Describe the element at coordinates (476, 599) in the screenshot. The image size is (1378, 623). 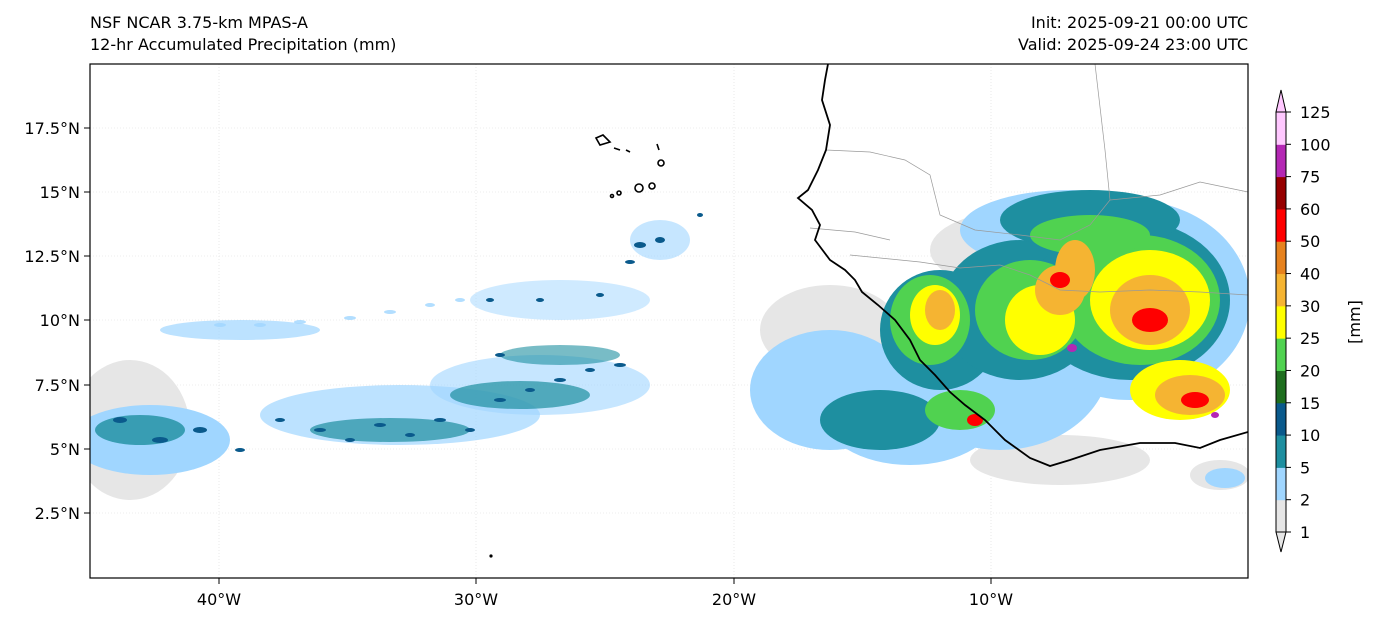
I see `lon-tick-label: 30°W` at that location.